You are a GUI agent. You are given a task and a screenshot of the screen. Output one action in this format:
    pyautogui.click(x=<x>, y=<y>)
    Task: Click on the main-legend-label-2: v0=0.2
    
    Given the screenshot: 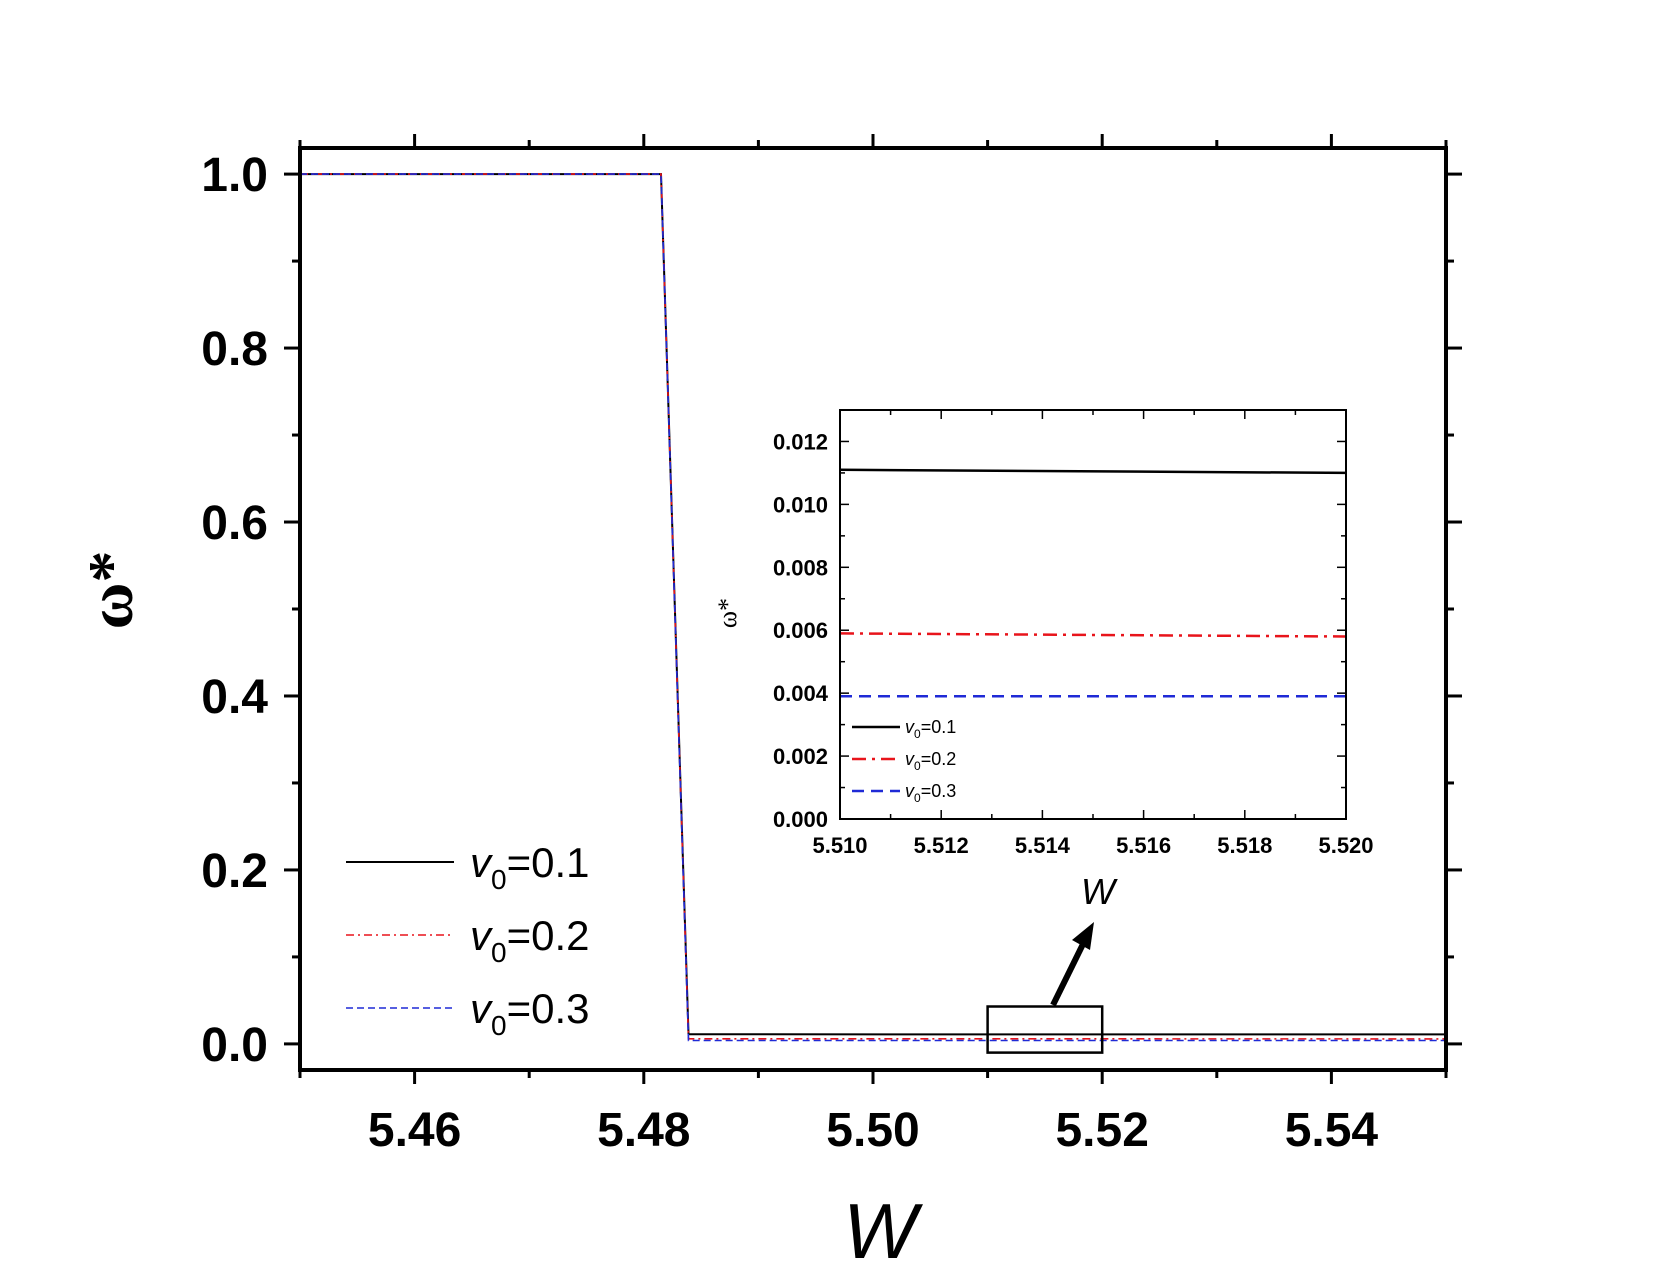 What is the action you would take?
    pyautogui.click(x=530, y=940)
    